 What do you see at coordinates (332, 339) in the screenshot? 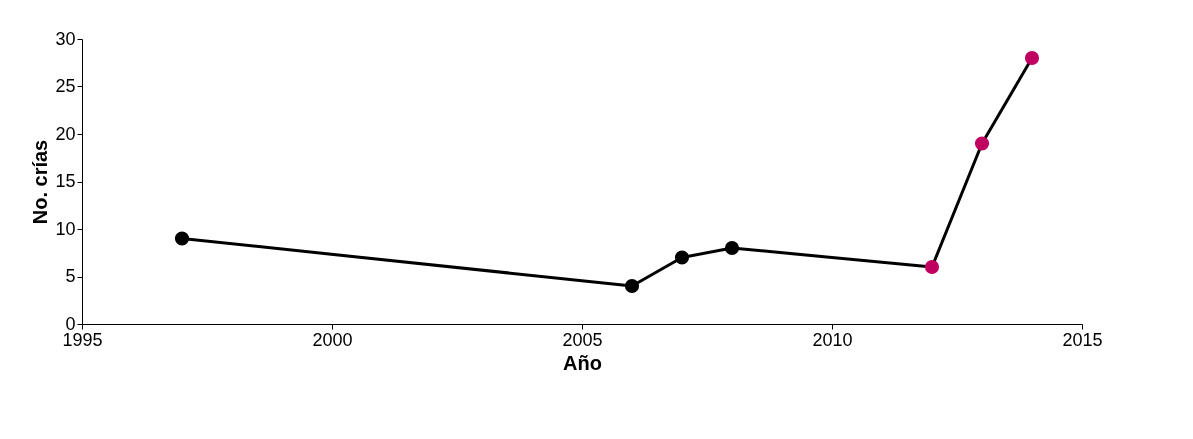
I see `x-tick-label: 2000` at bounding box center [332, 339].